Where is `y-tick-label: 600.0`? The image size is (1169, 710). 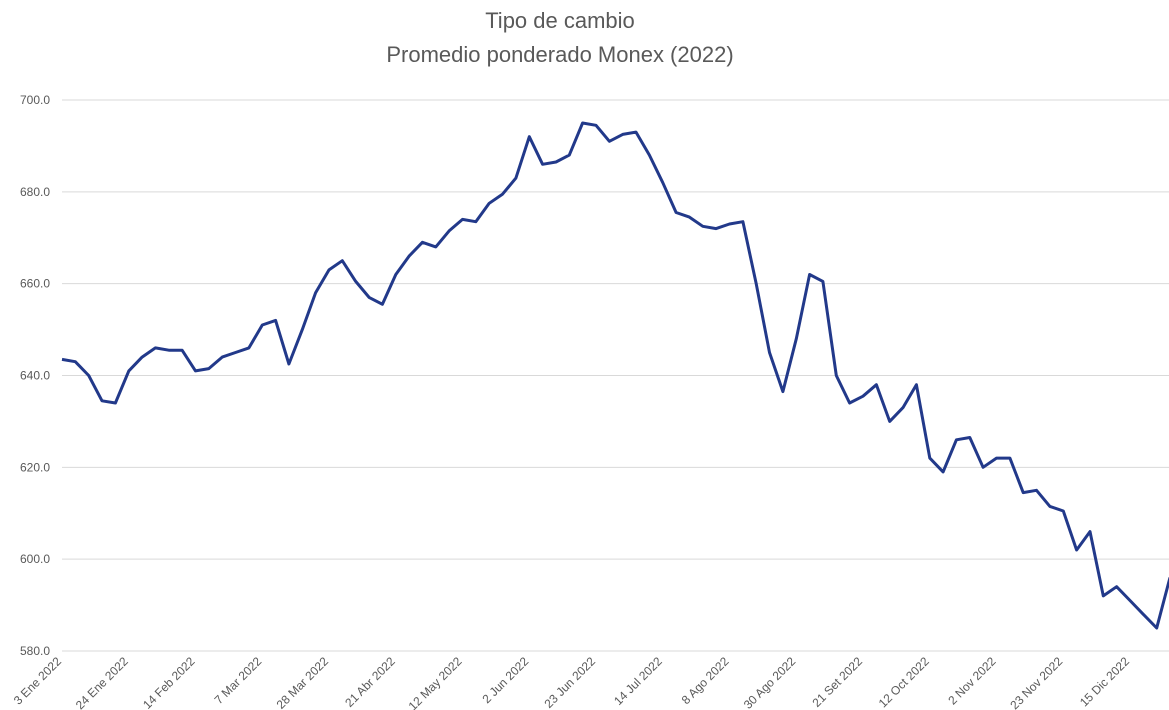 y-tick-label: 600.0 is located at coordinates (35, 559).